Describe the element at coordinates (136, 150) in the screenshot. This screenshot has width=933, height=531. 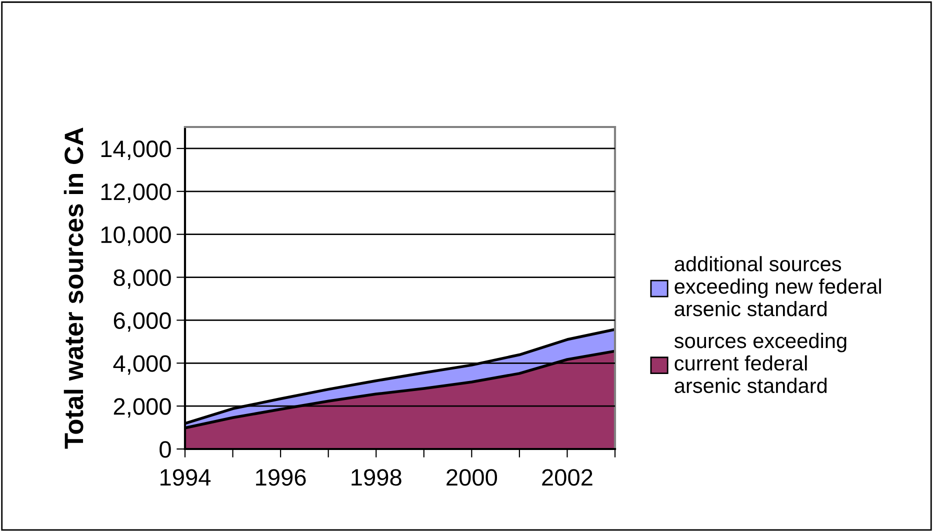
I see `y-tick-label: 14,000` at that location.